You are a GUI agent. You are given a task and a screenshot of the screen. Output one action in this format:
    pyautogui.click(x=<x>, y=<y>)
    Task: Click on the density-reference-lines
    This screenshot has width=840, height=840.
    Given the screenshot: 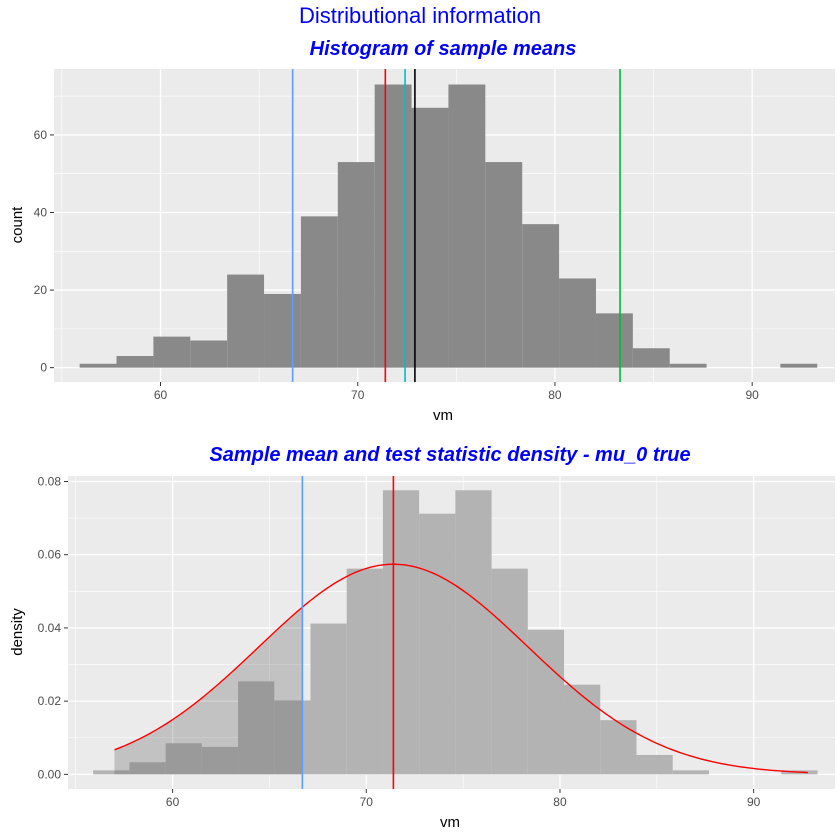 What is the action you would take?
    pyautogui.click(x=348, y=632)
    